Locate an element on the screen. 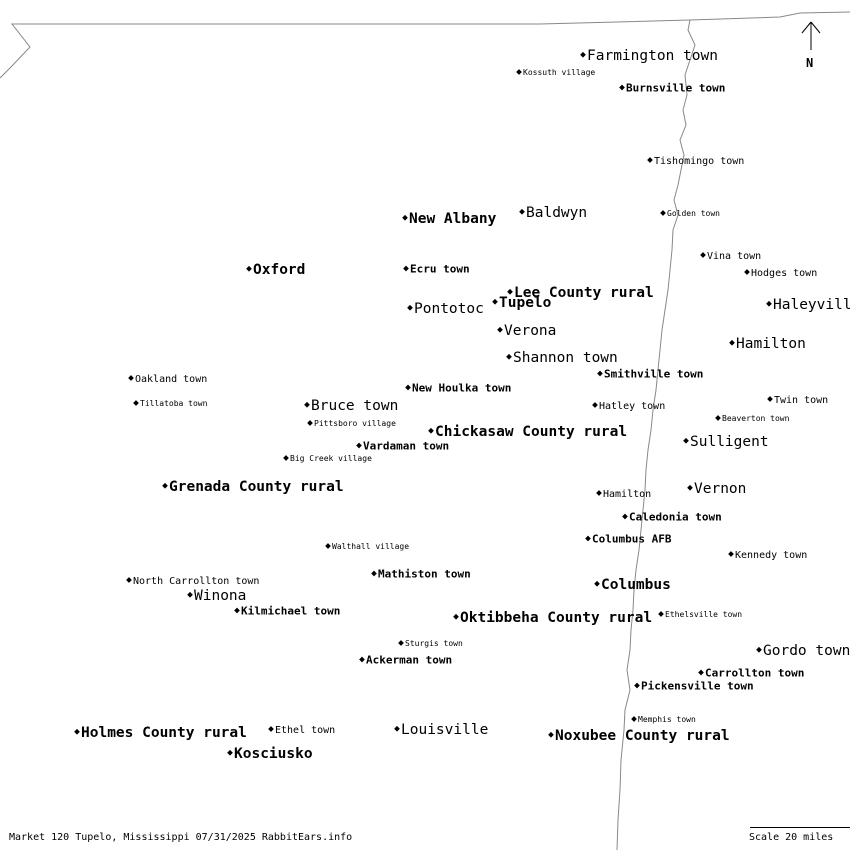  scale-bar is located at coordinates (800, 827).